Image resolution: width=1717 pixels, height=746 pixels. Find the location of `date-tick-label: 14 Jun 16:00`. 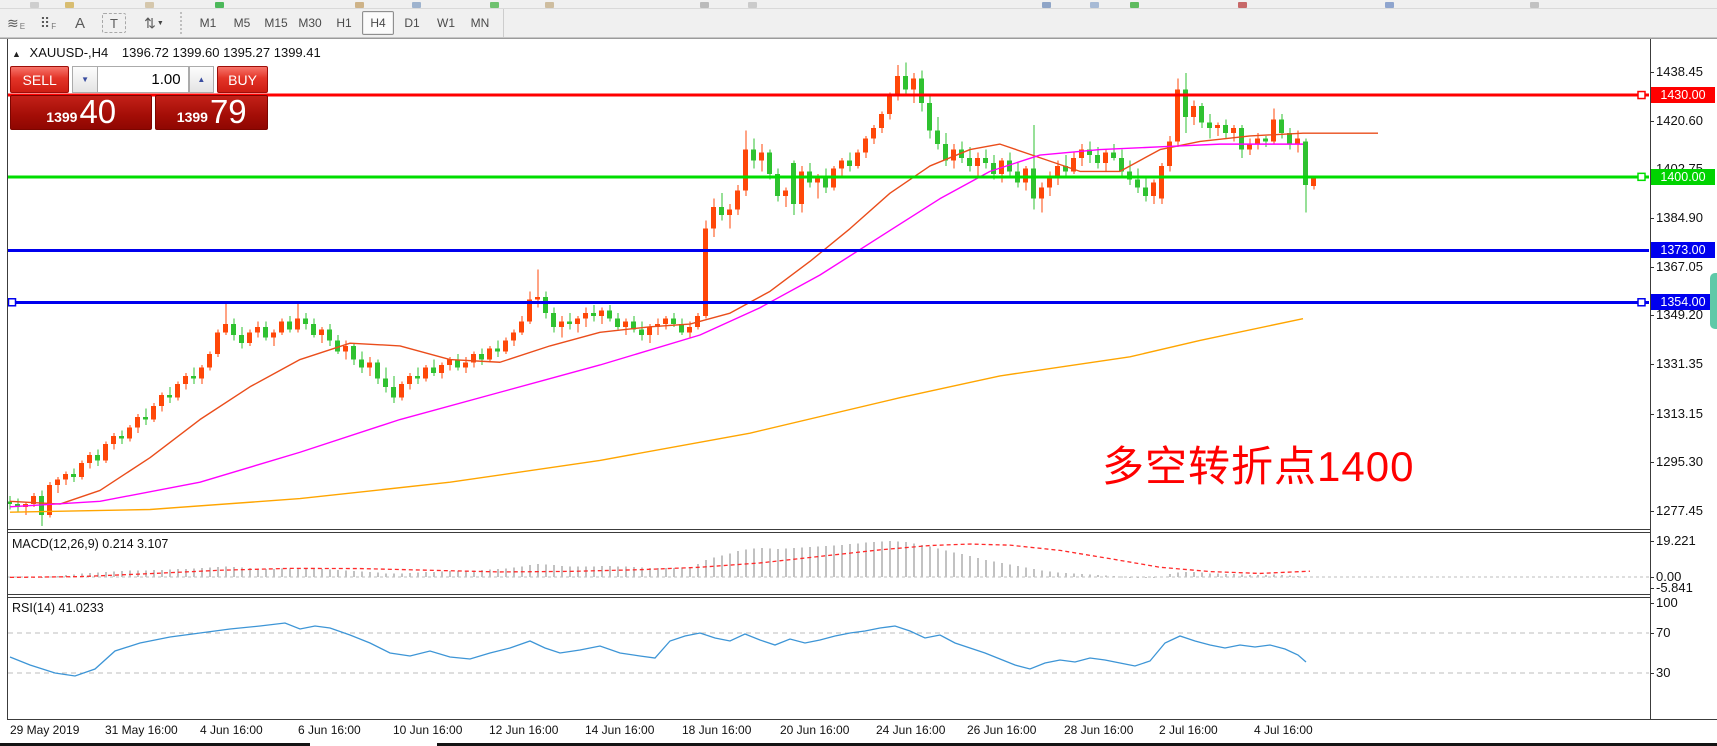

date-tick-label: 14 Jun 16:00 is located at coordinates (620, 730).